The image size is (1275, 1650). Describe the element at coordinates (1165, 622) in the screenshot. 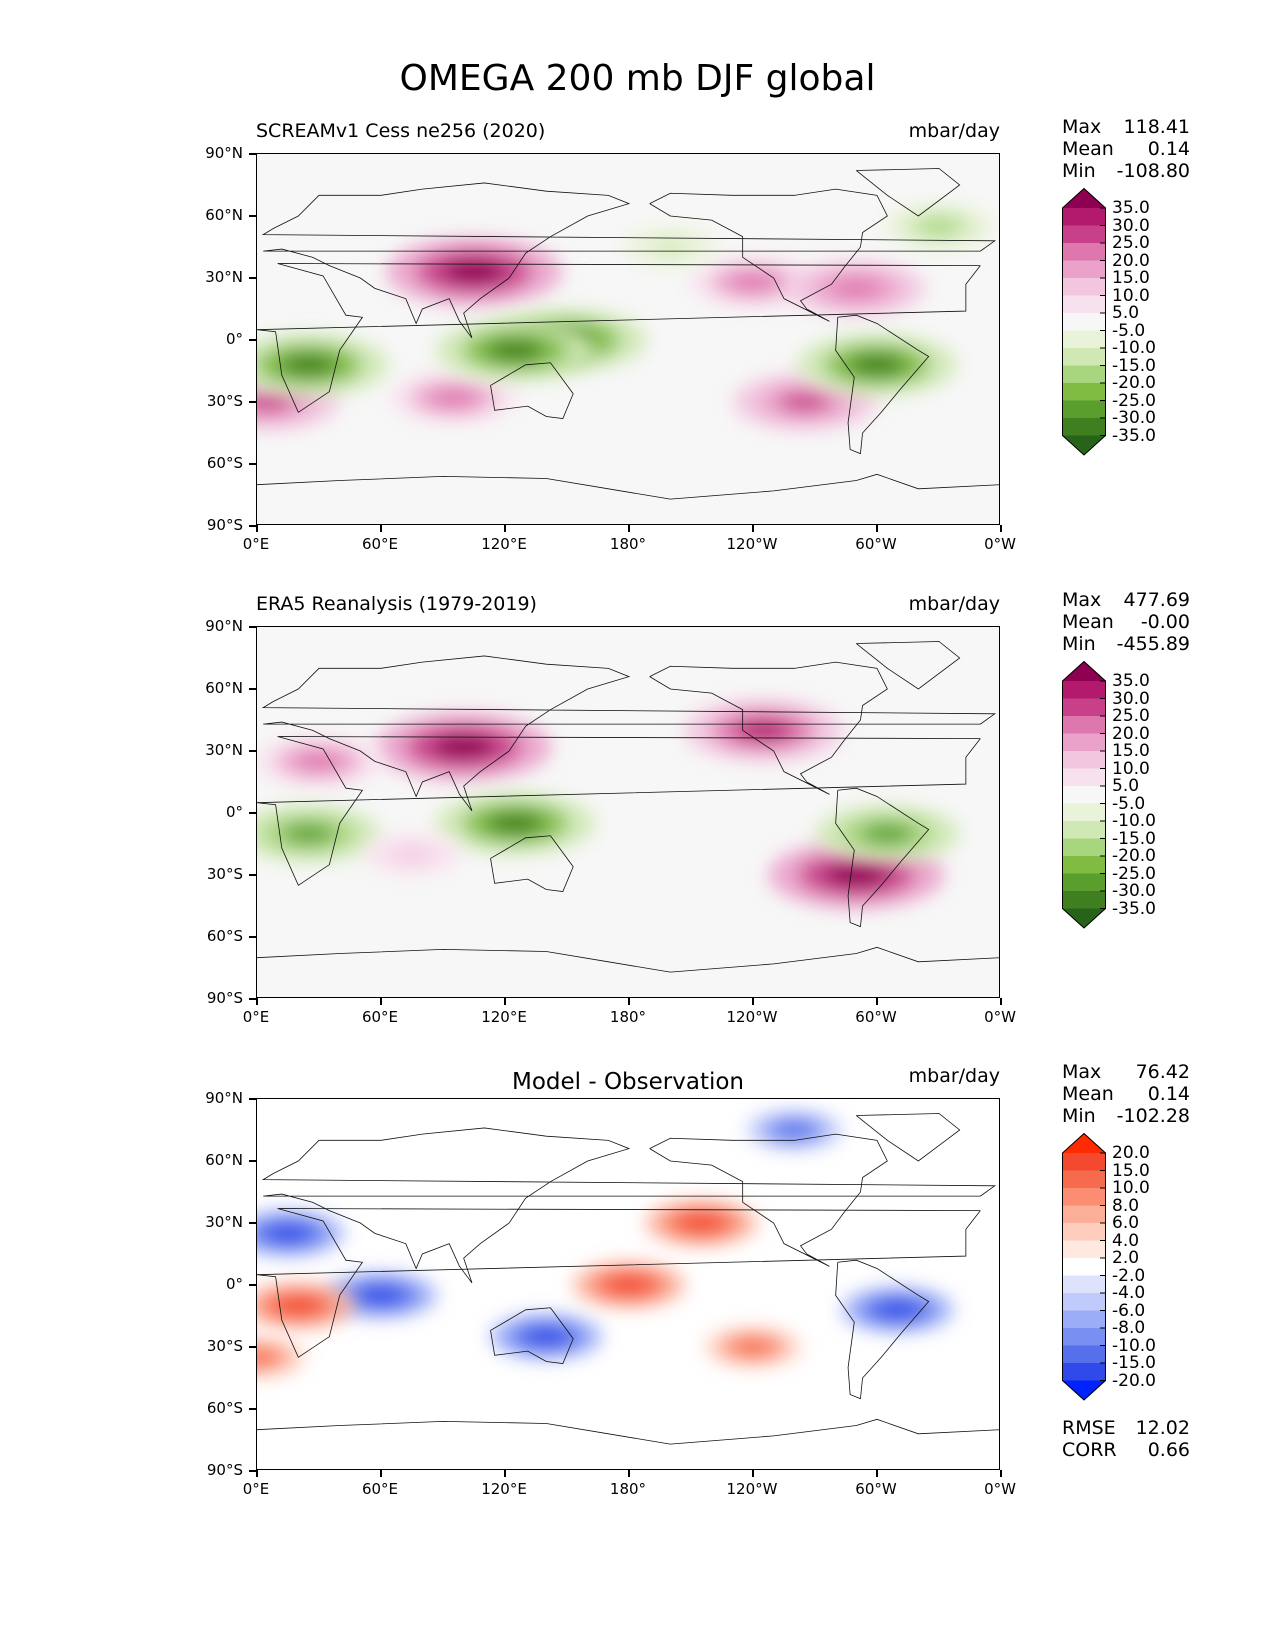

I see `stat-value: -0.00` at that location.